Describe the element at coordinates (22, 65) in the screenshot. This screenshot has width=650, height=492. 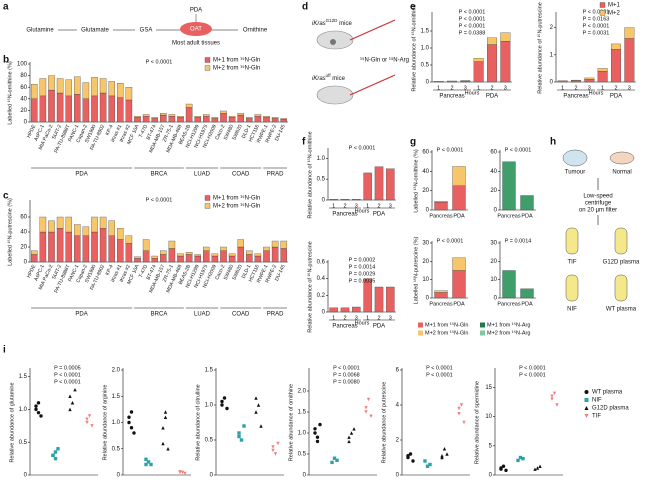
I see `y-tick-label: 100` at that location.